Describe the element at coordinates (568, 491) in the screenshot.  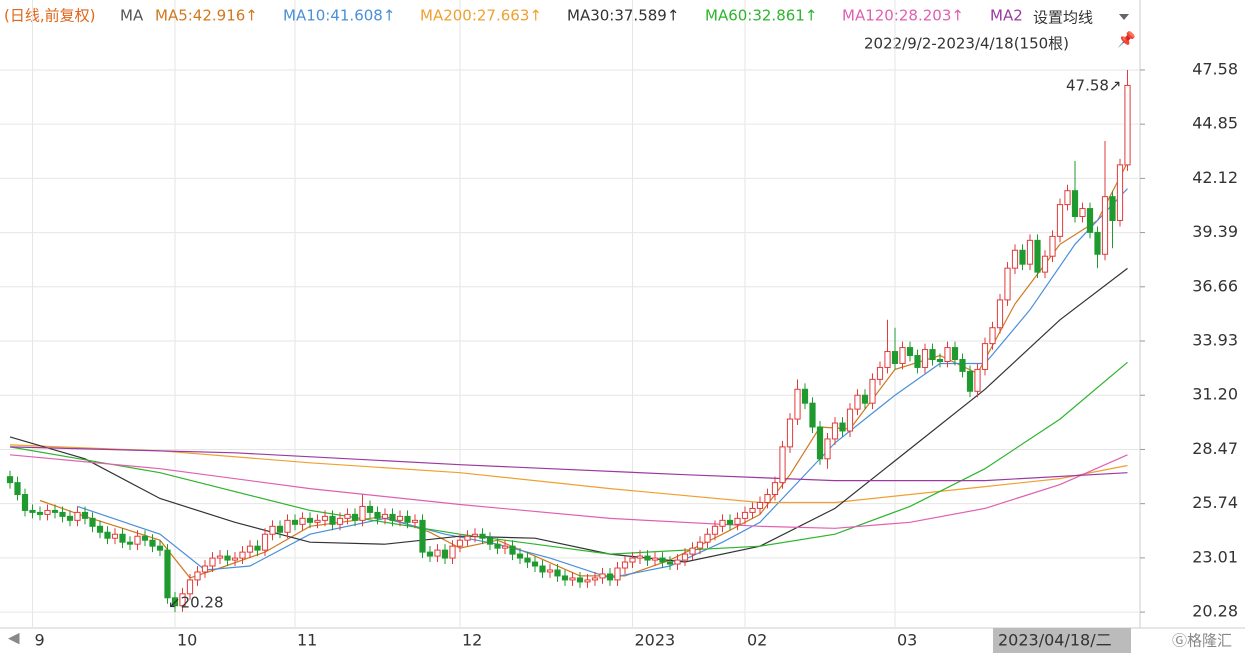
I see `ma-line` at that location.